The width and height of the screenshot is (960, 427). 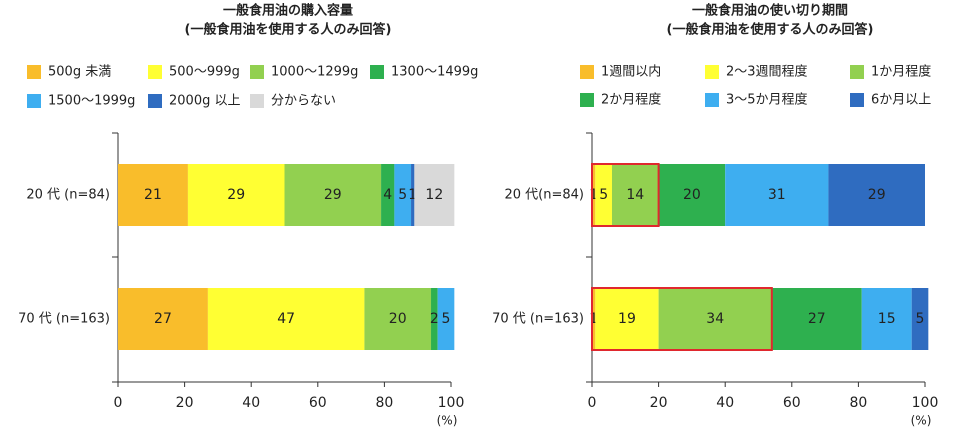 I want to click on data-label: 21, so click(x=153, y=195).